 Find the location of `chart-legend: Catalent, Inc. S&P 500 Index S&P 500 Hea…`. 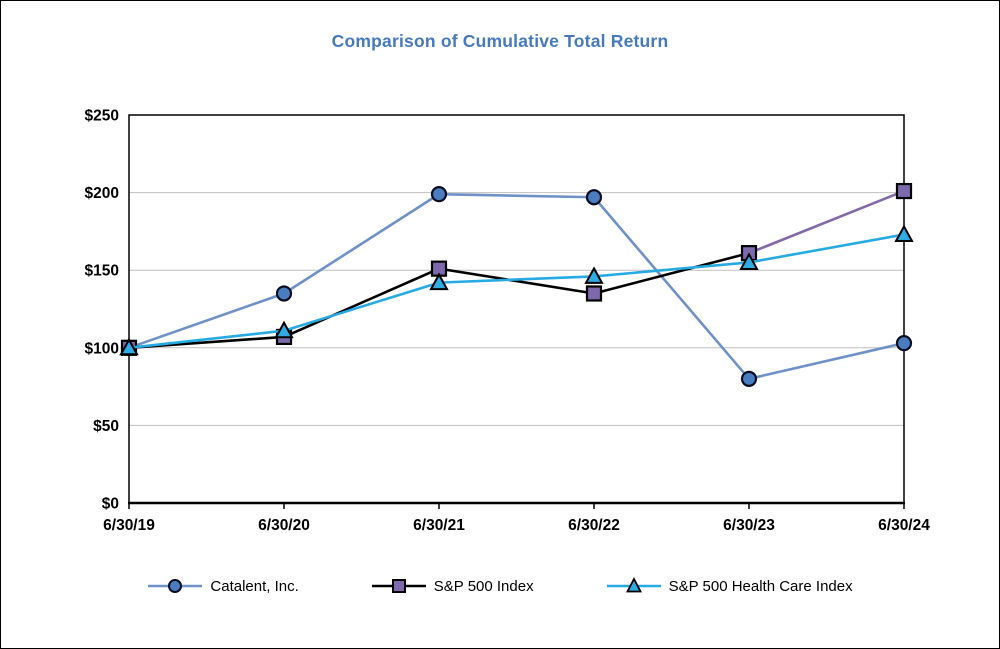

chart-legend: Catalent, Inc. S&P 500 Index S&P 500 Hea… is located at coordinates (500, 586).